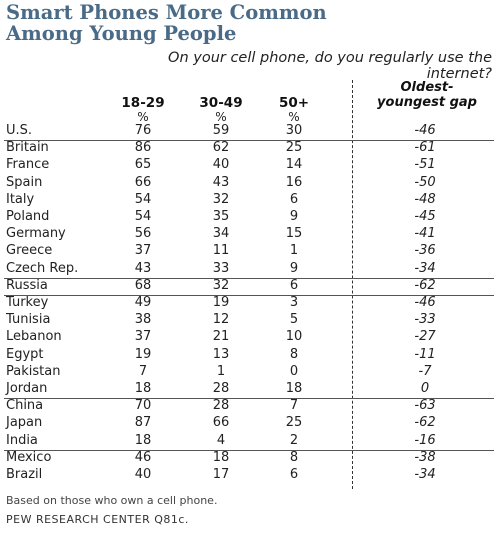 The height and width of the screenshot is (533, 500). What do you see at coordinates (294, 165) in the screenshot?
I see `value-cell-50-plus: 14` at bounding box center [294, 165].